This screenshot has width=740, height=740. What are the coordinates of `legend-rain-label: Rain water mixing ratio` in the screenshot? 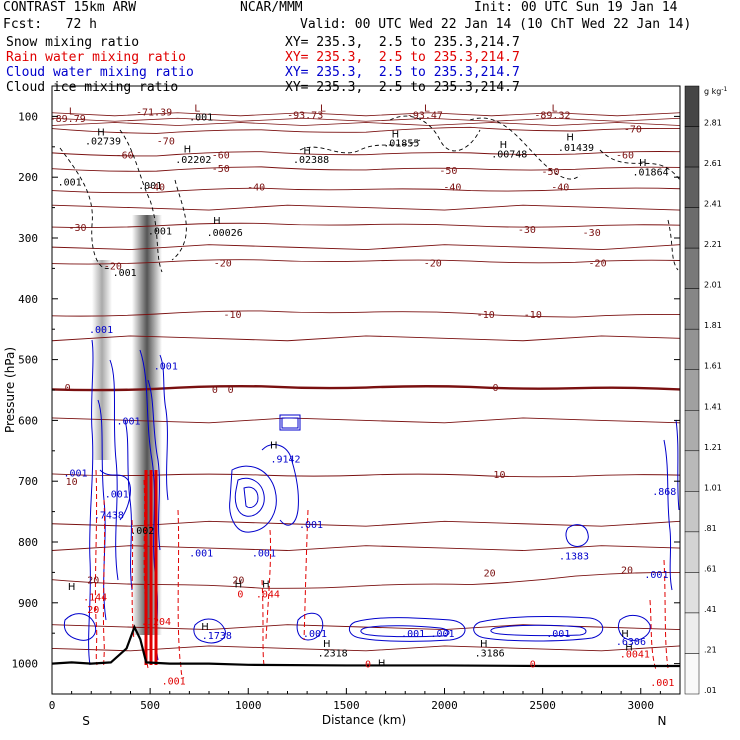 It's located at (96, 57).